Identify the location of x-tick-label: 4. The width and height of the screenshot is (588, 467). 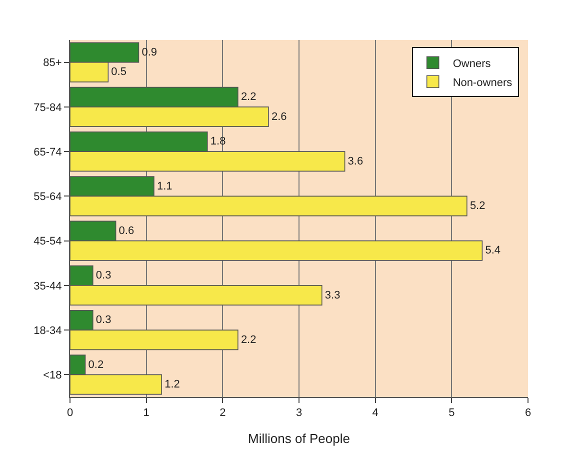
(375, 413).